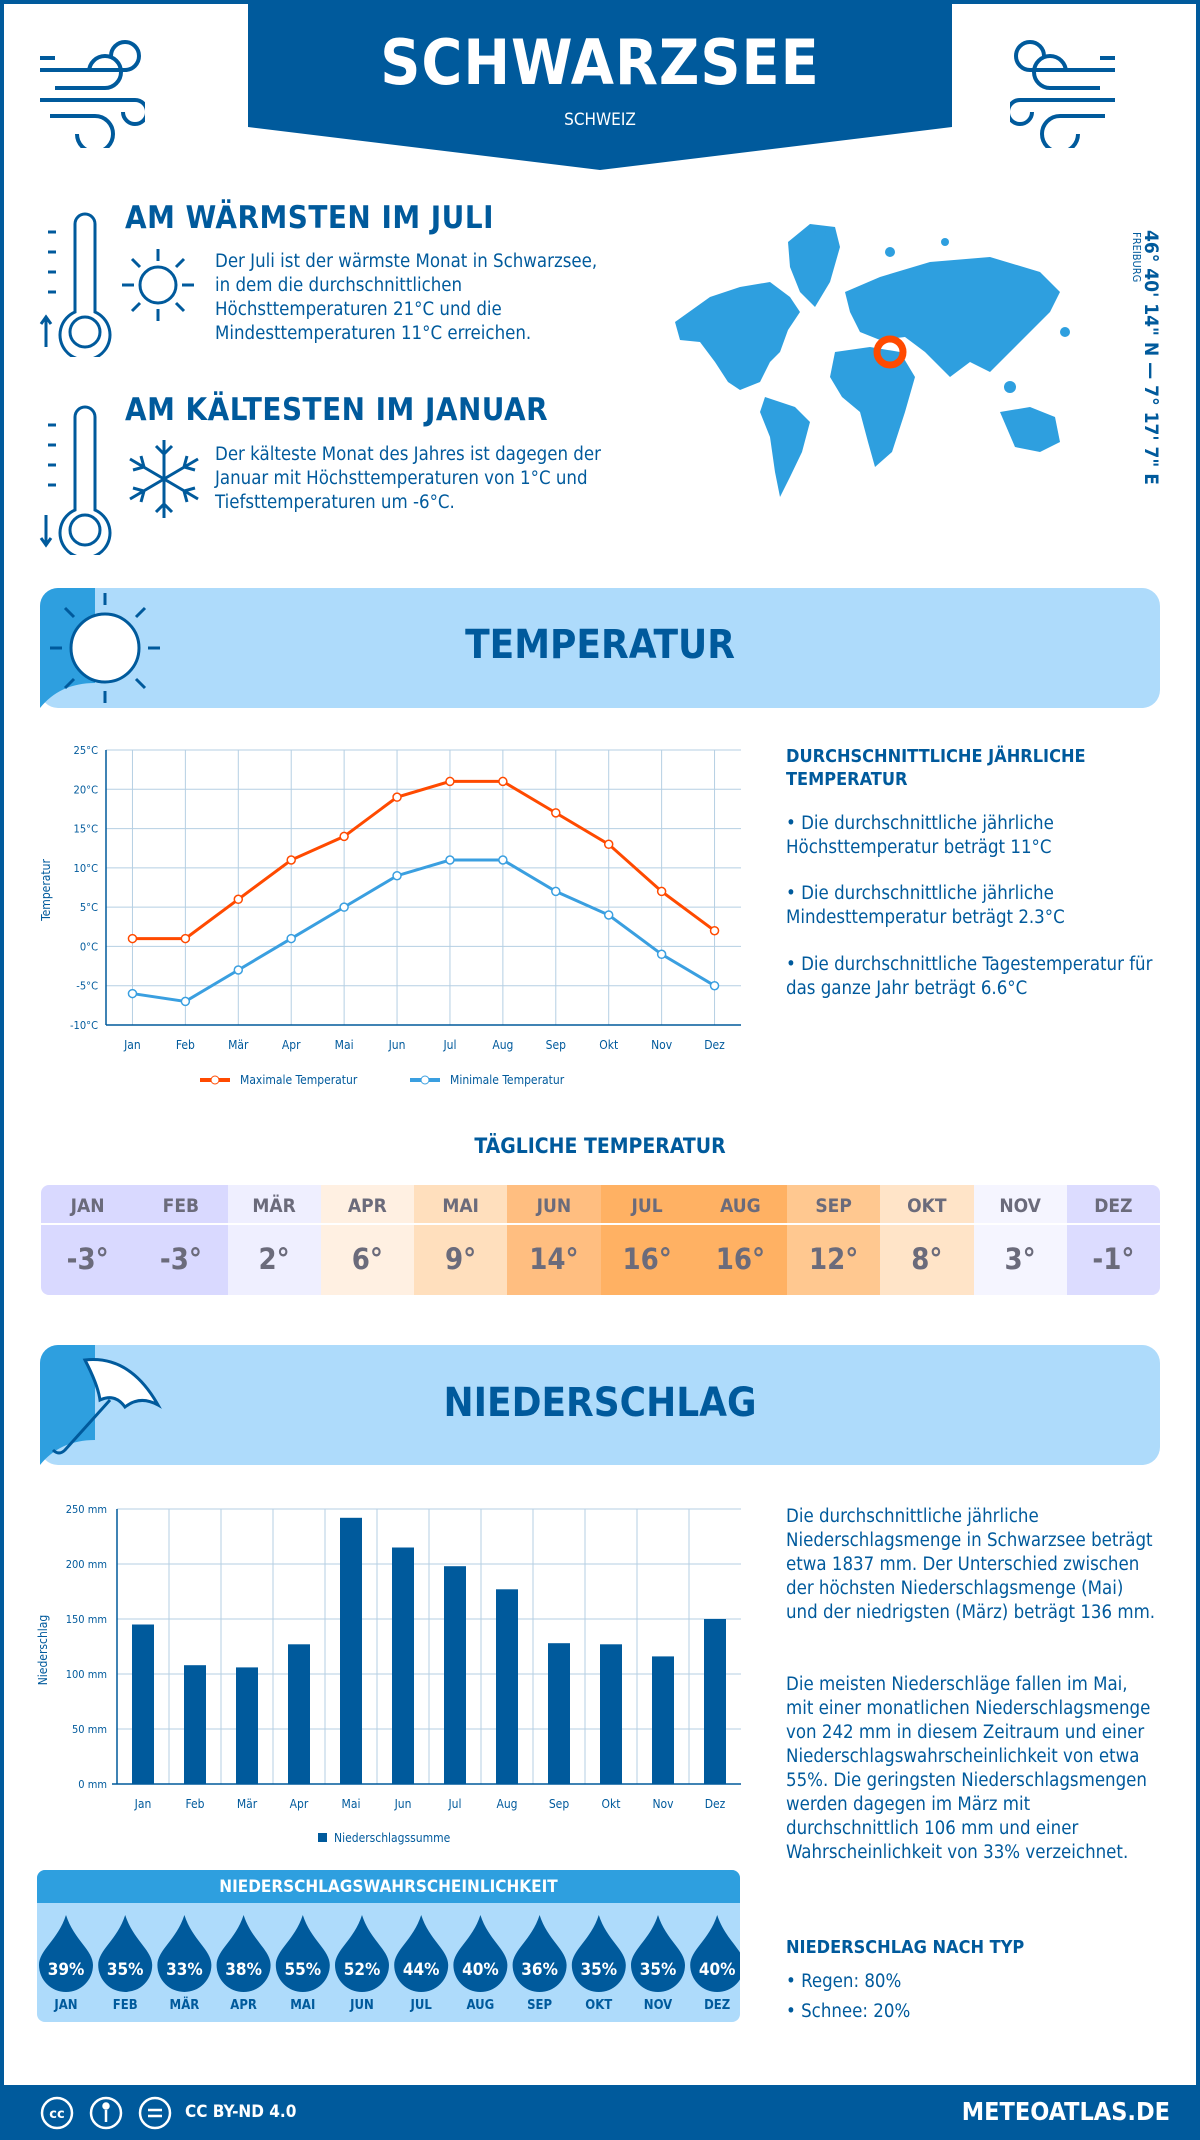 The width and height of the screenshot is (1200, 2140). Describe the element at coordinates (181, 1240) in the screenshot. I see `daily-temperature-feb: FEB -3°` at that location.